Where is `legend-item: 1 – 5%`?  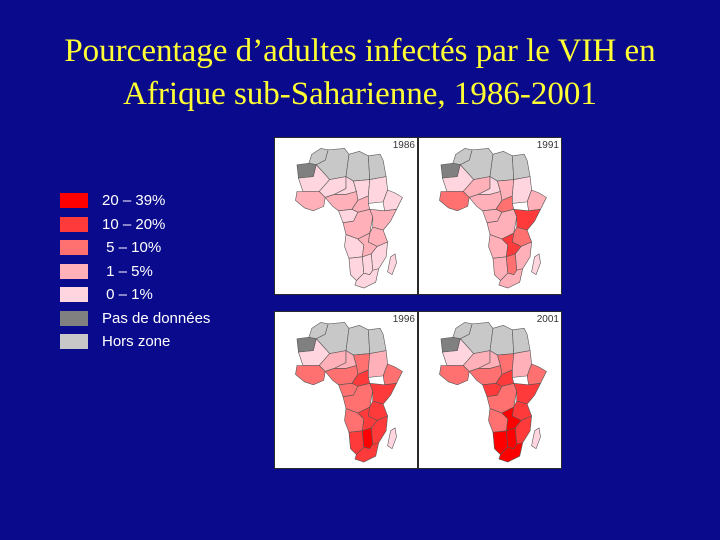
legend-item: 1 – 5% is located at coordinates (135, 272).